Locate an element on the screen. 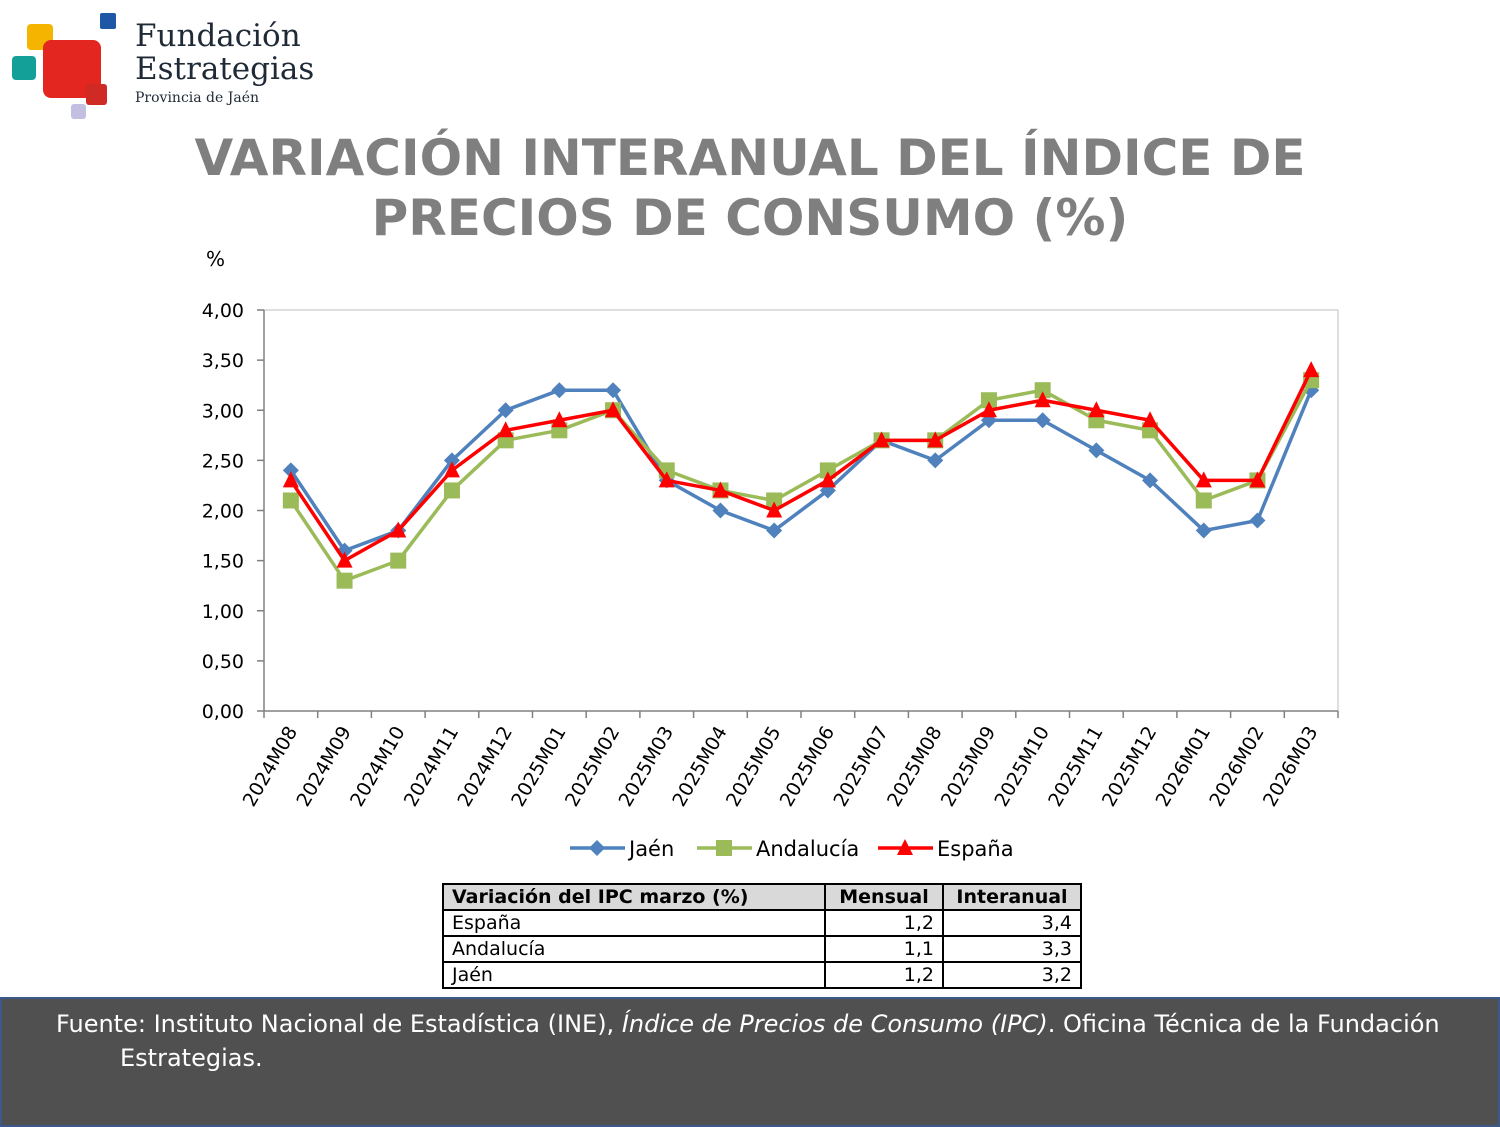 This screenshot has height=1127, width=1500. y-tick-label: 4,00 is located at coordinates (223, 311).